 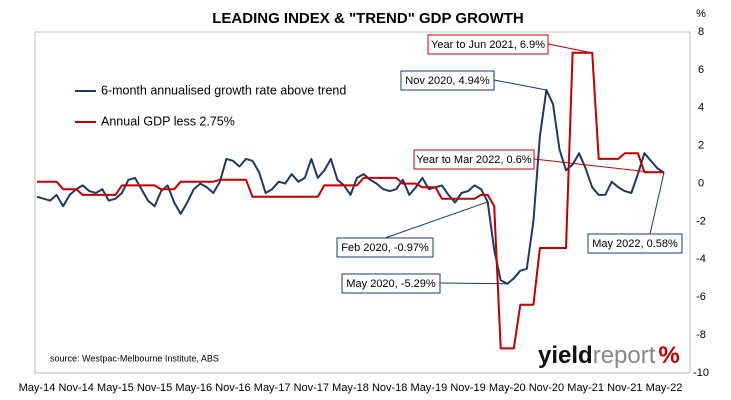 I want to click on x-tick-label: Nov-14, so click(x=75, y=388).